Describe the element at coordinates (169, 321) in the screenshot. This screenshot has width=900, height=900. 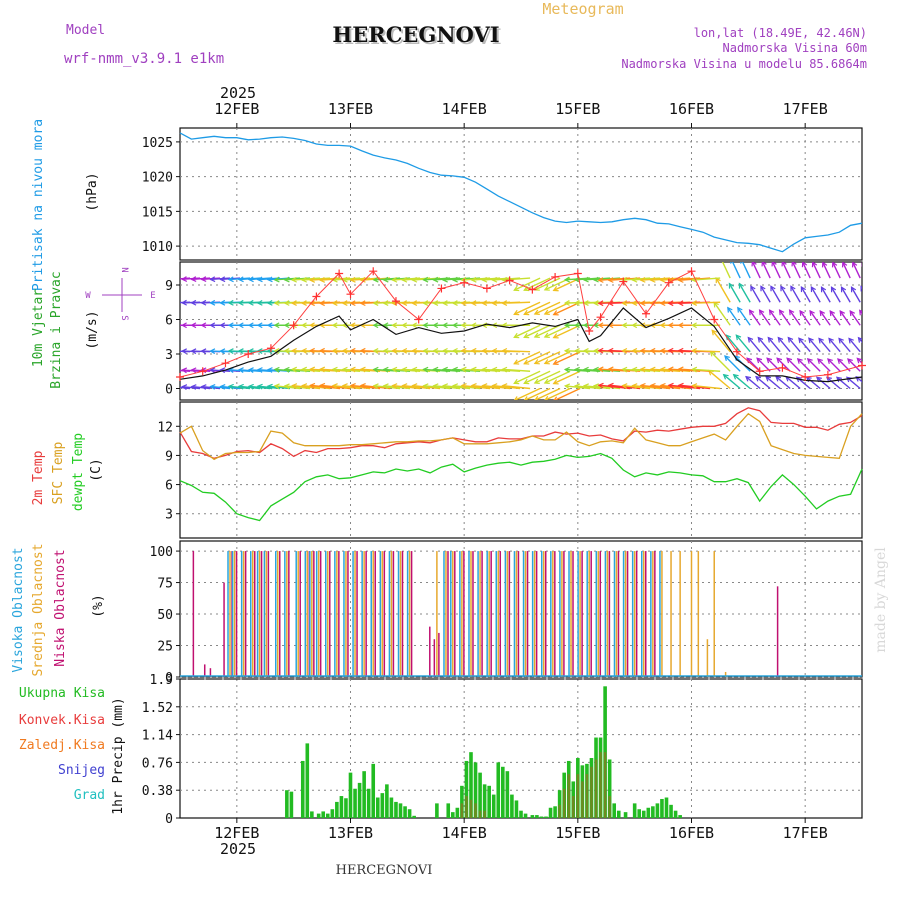
I see `y-tick-label: 6` at that location.